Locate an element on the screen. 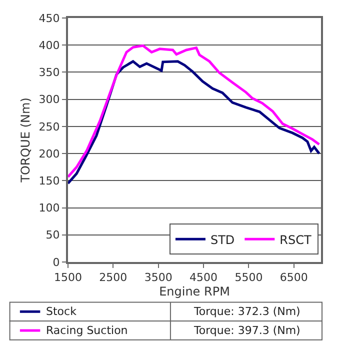 The height and width of the screenshot is (350, 340). y-tick-label: 400 is located at coordinates (49, 45).